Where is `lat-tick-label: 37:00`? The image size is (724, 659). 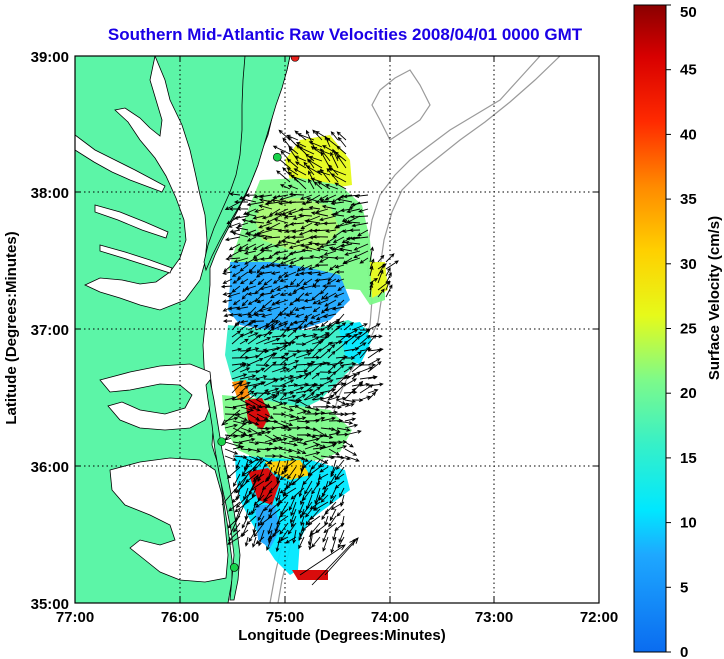 lat-tick-label: 37:00 is located at coordinates (50, 330).